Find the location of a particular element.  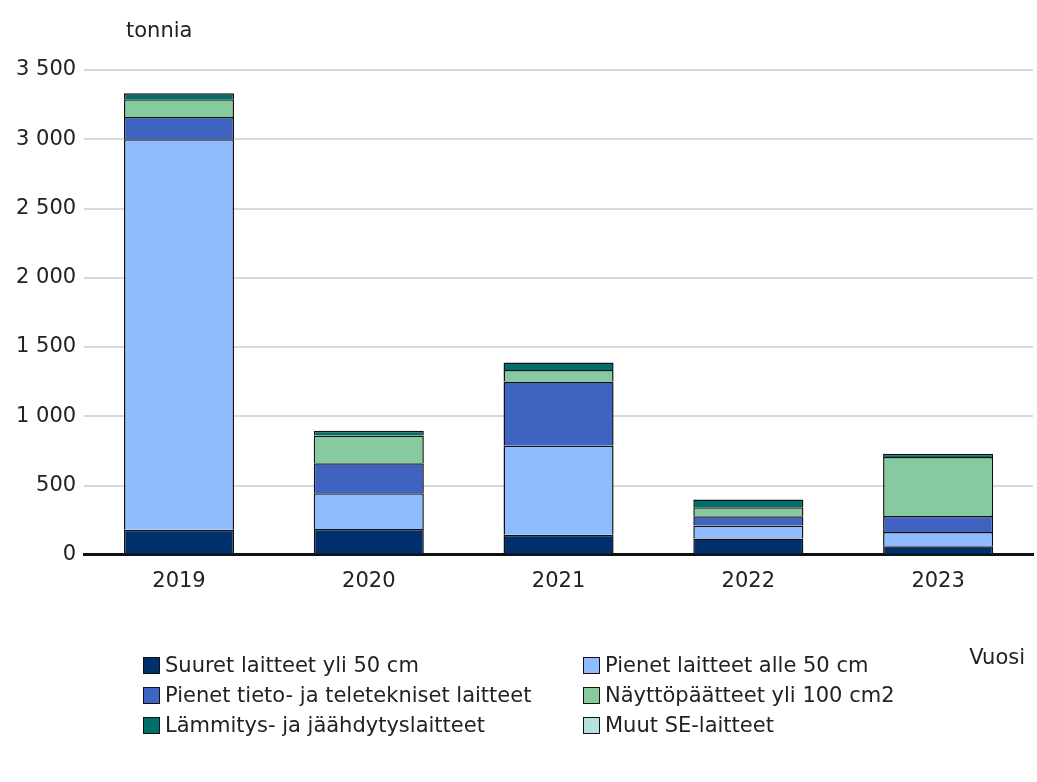

y-tick-label: 1 000 is located at coordinates (46, 414).